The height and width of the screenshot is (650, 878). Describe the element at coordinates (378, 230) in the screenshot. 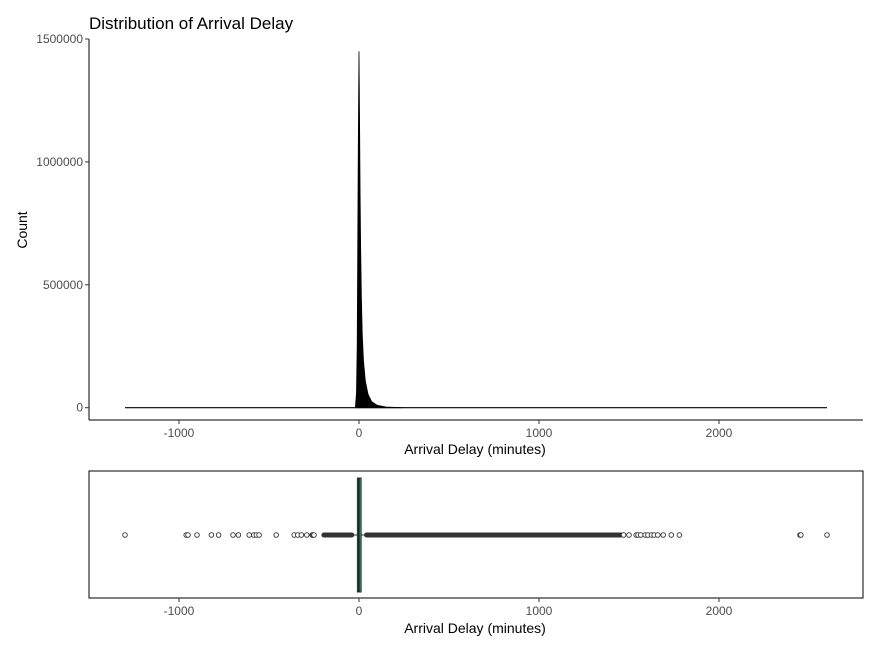

I see `histogram-bars-shape` at that location.